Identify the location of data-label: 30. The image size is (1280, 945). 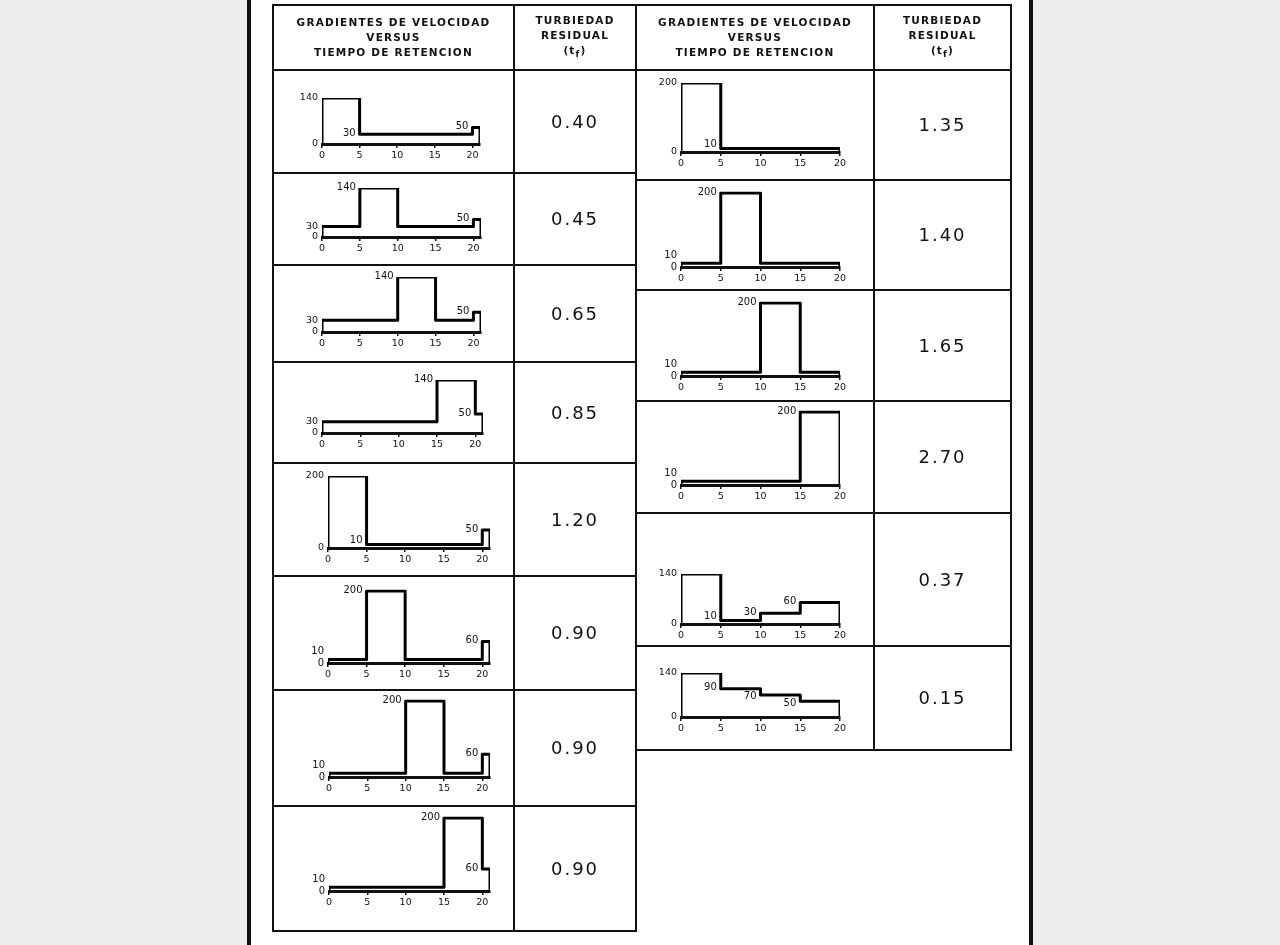
(349, 132).